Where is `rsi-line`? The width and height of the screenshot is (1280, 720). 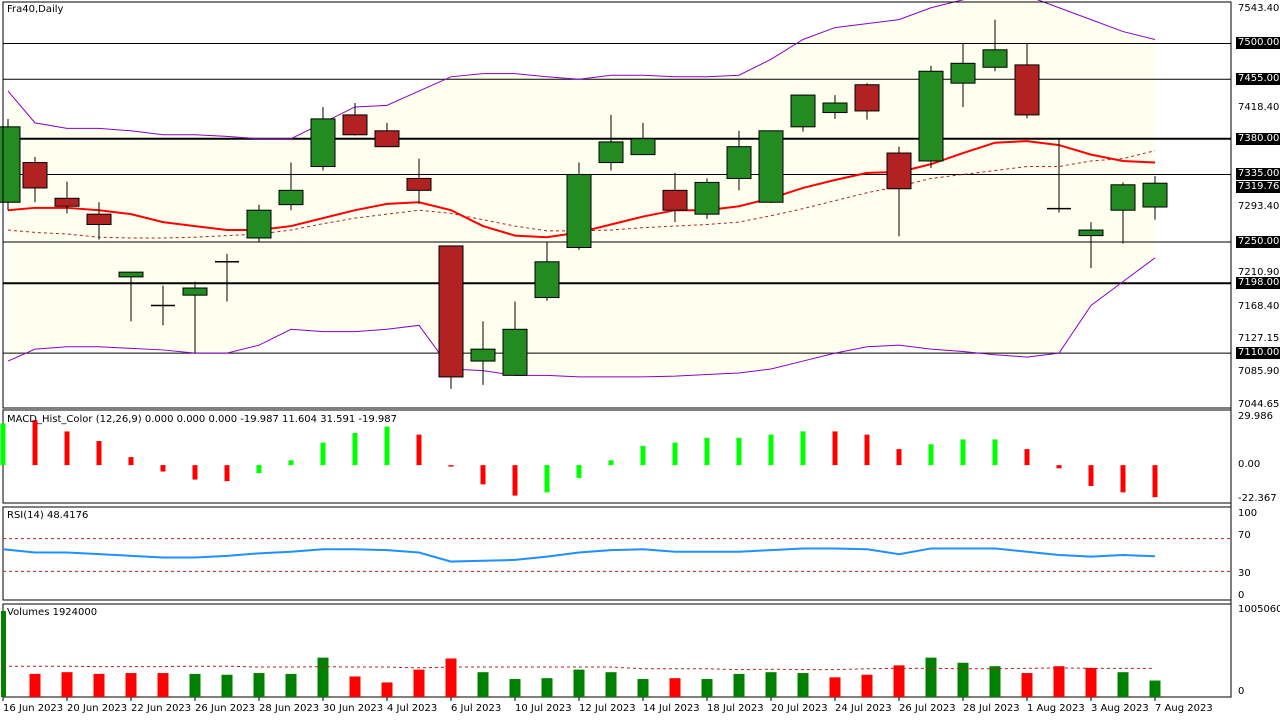 rsi-line is located at coordinates (579, 555).